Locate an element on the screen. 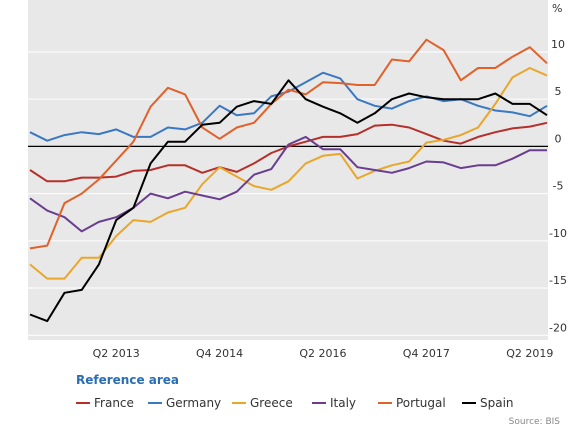 The width and height of the screenshot is (575, 435). legend-label: Portugal is located at coordinates (421, 403).